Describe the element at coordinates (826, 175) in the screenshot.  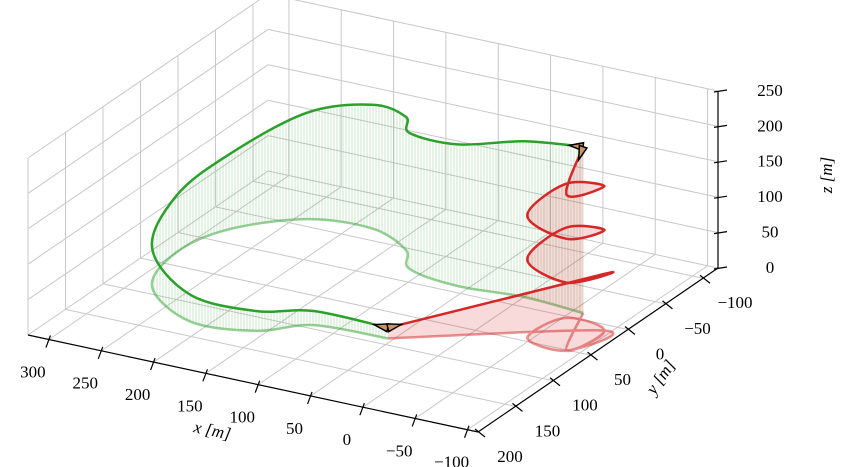
I see `z-axis-label: z [m]` at that location.